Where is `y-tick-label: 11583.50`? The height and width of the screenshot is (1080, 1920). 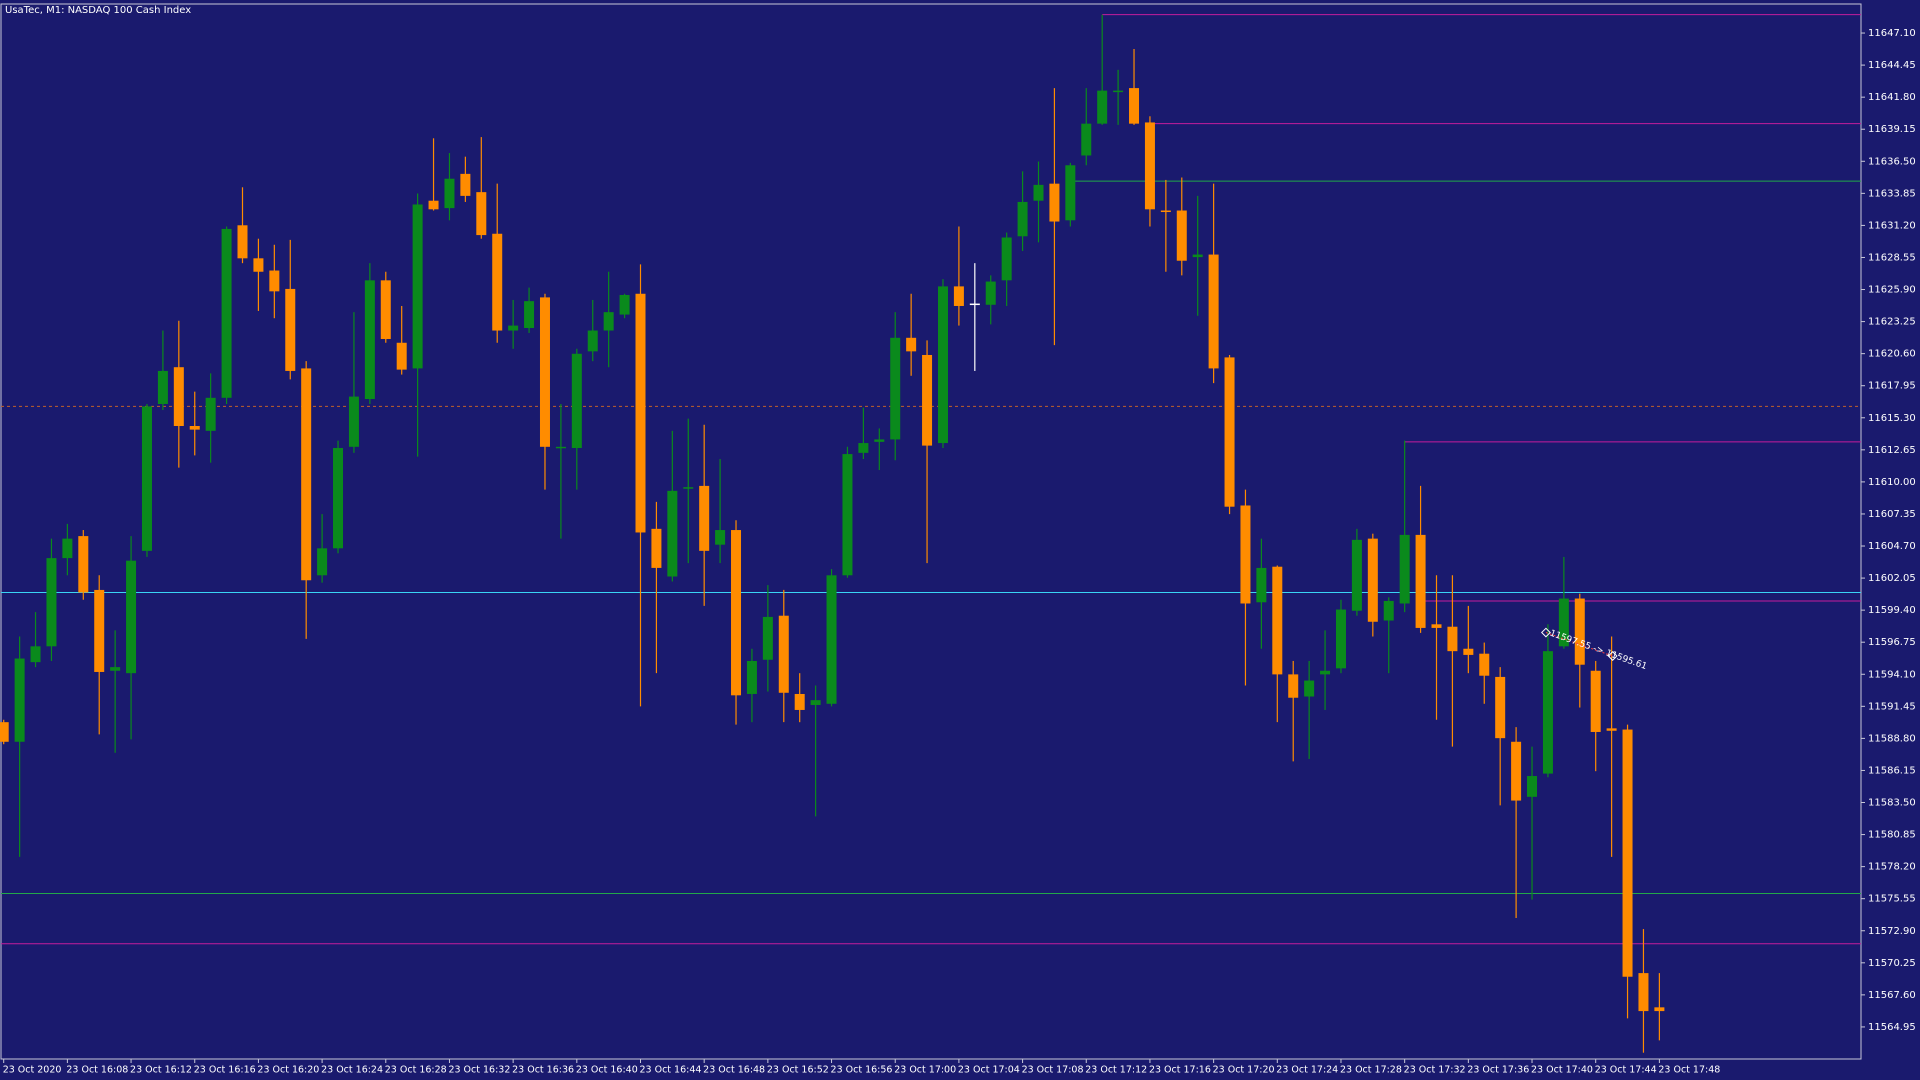
y-tick-label: 11583.50 is located at coordinates (1892, 803).